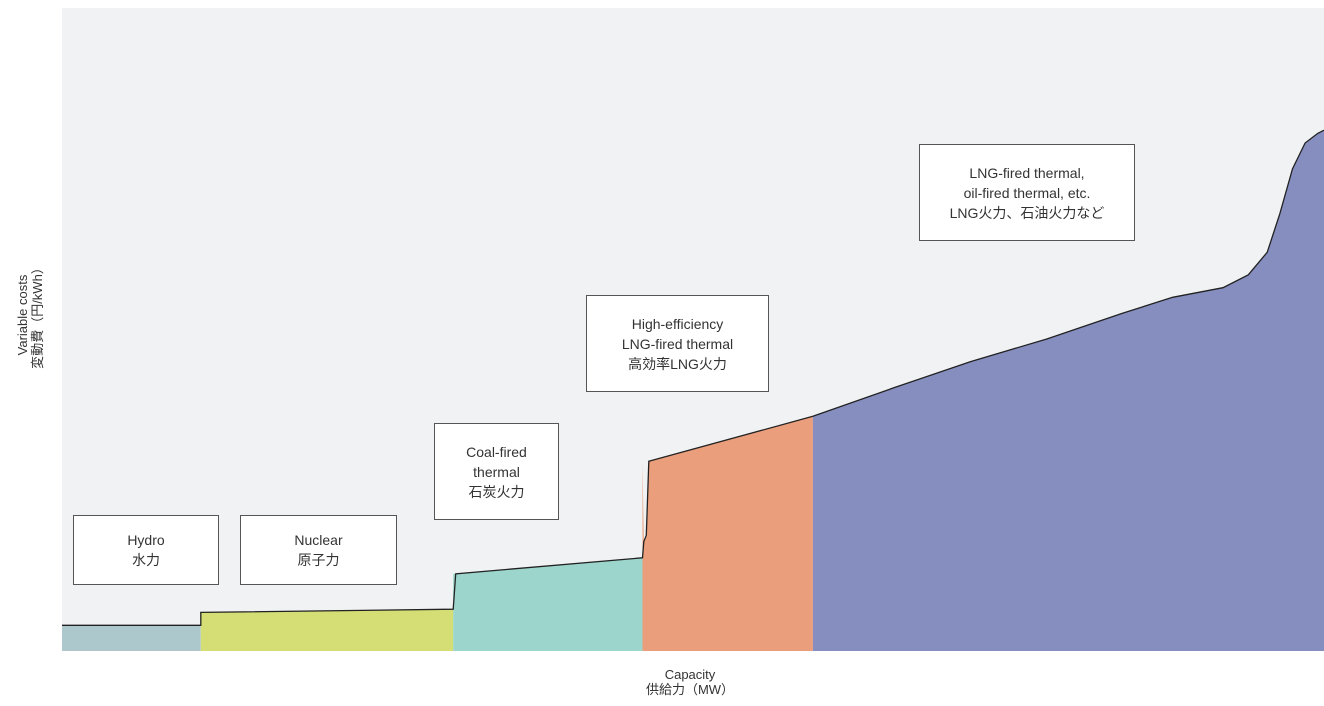  What do you see at coordinates (318, 550) in the screenshot?
I see `label-box-nuclear: Nuclear 原子力` at bounding box center [318, 550].